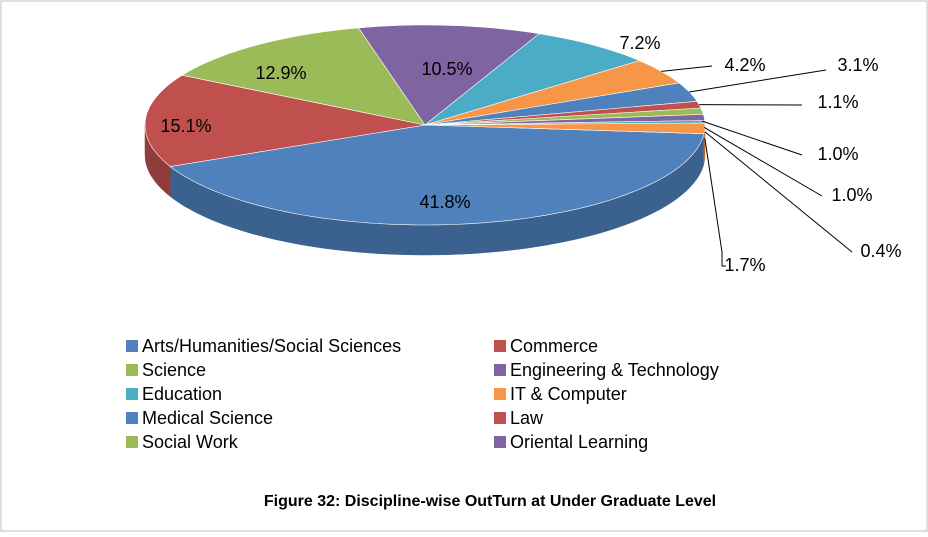 This screenshot has width=928, height=537. What do you see at coordinates (207, 418) in the screenshot?
I see `legend-label: Medical Science` at bounding box center [207, 418].